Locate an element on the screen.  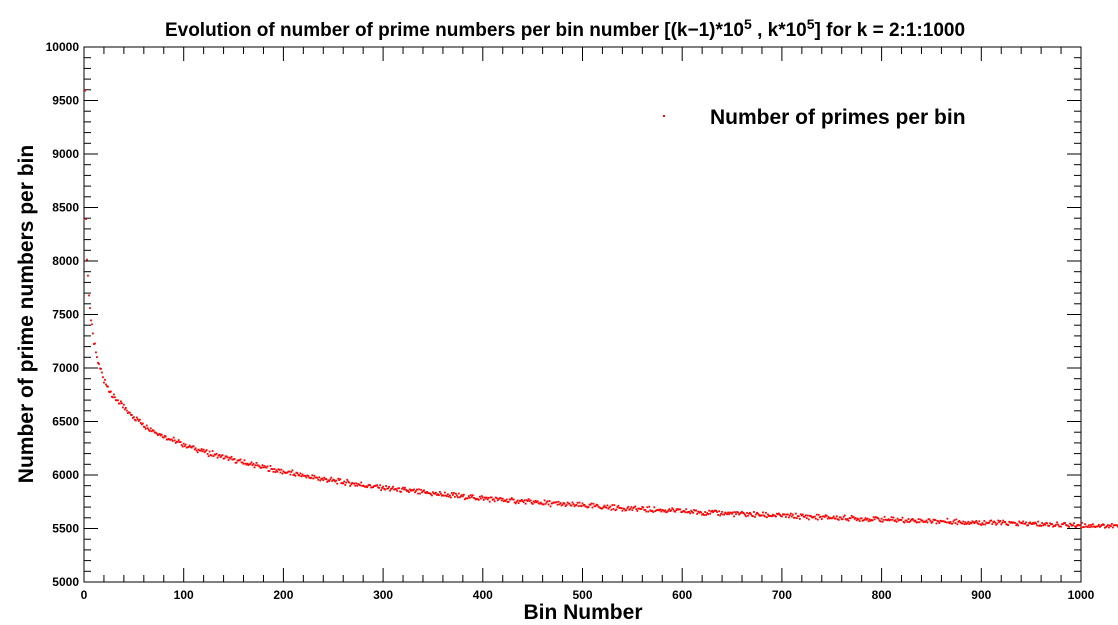
y-tick-label: 10000 is located at coordinates (63, 47).